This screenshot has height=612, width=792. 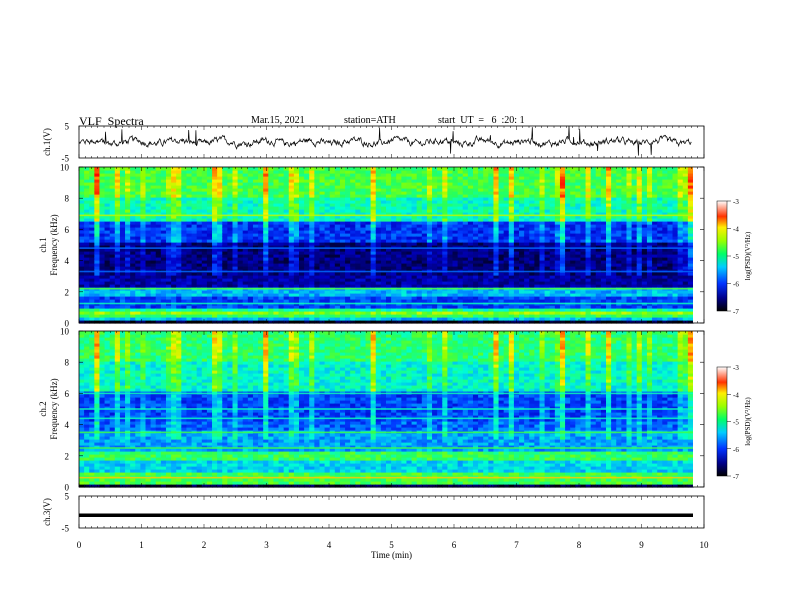 What do you see at coordinates (736, 312) in the screenshot?
I see `ch1-colorbar-tick-label: -7` at bounding box center [736, 312].